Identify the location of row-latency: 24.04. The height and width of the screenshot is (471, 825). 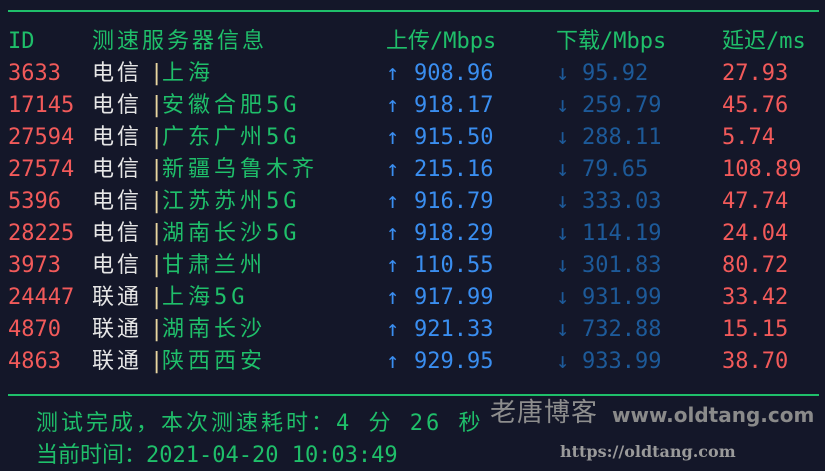
(755, 233).